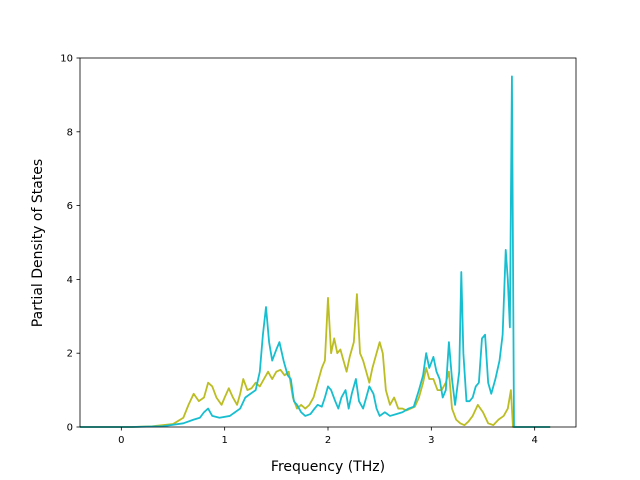  I want to click on x-tick-label: 0, so click(121, 440).